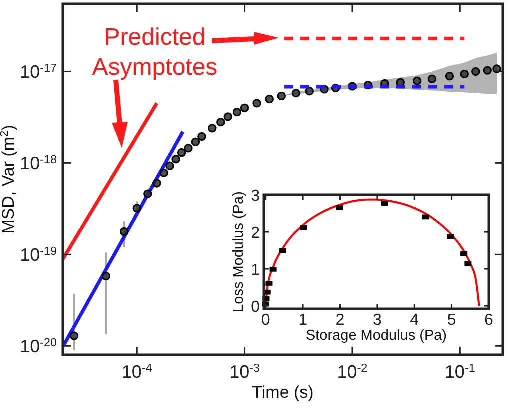 The width and height of the screenshot is (510, 408). What do you see at coordinates (283, 392) in the screenshot?
I see `x-axis-title: Time (s)` at bounding box center [283, 392].